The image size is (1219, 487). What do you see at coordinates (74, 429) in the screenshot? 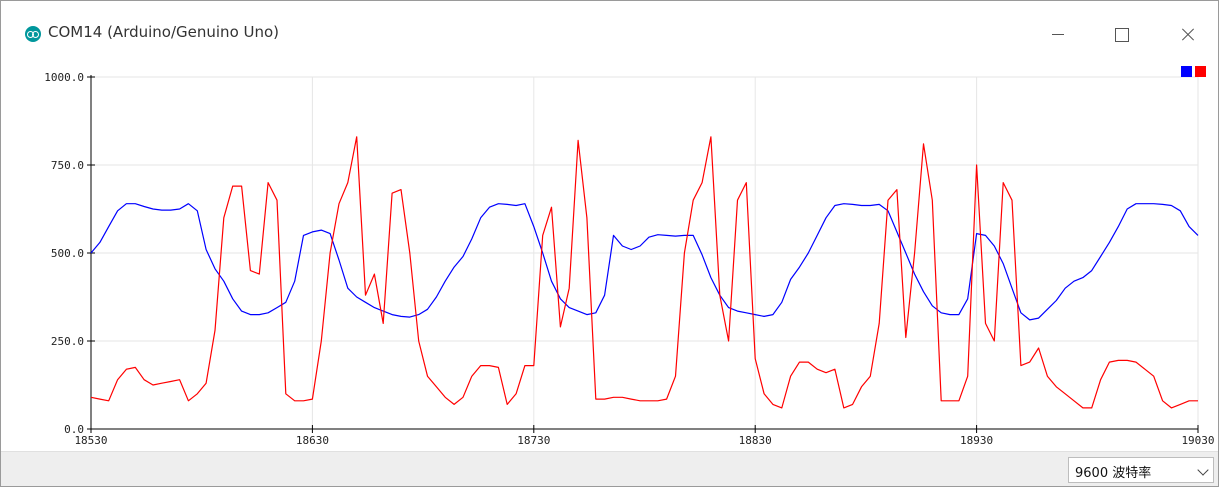
I see `y-tick-label: 0.0` at bounding box center [74, 429].